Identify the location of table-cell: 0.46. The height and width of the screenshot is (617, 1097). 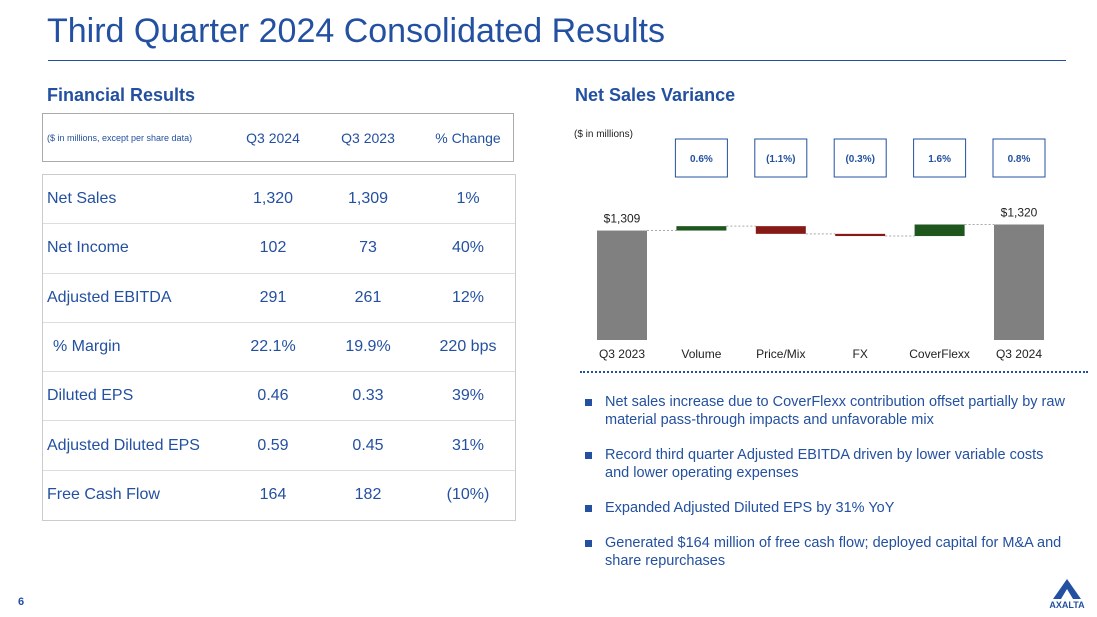
(273, 396).